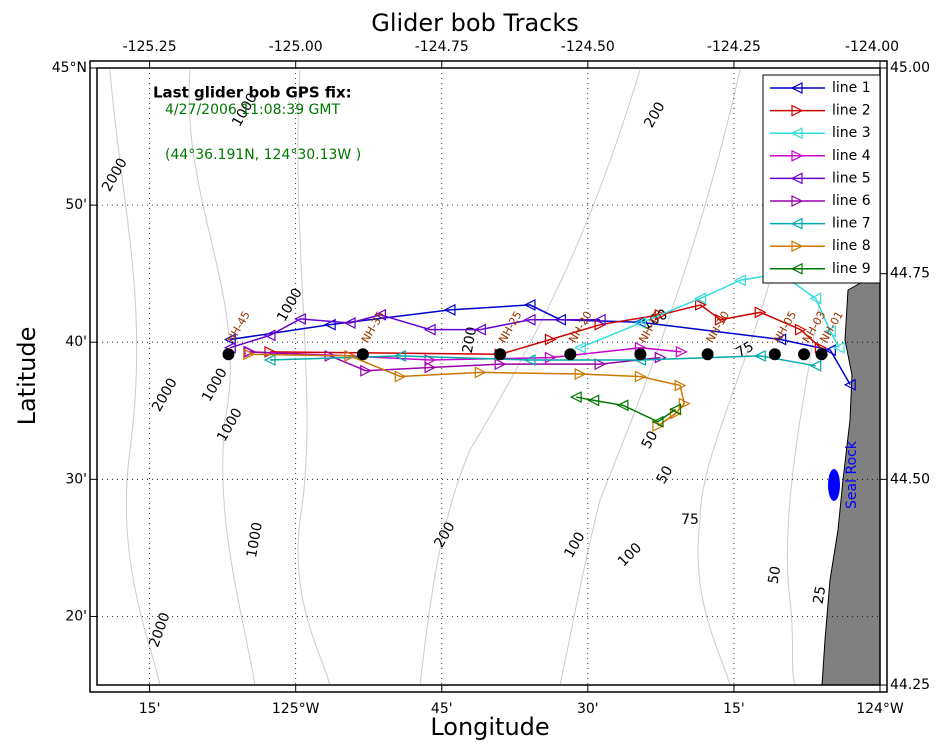  What do you see at coordinates (851, 201) in the screenshot?
I see `legend-label: line 6` at bounding box center [851, 201].